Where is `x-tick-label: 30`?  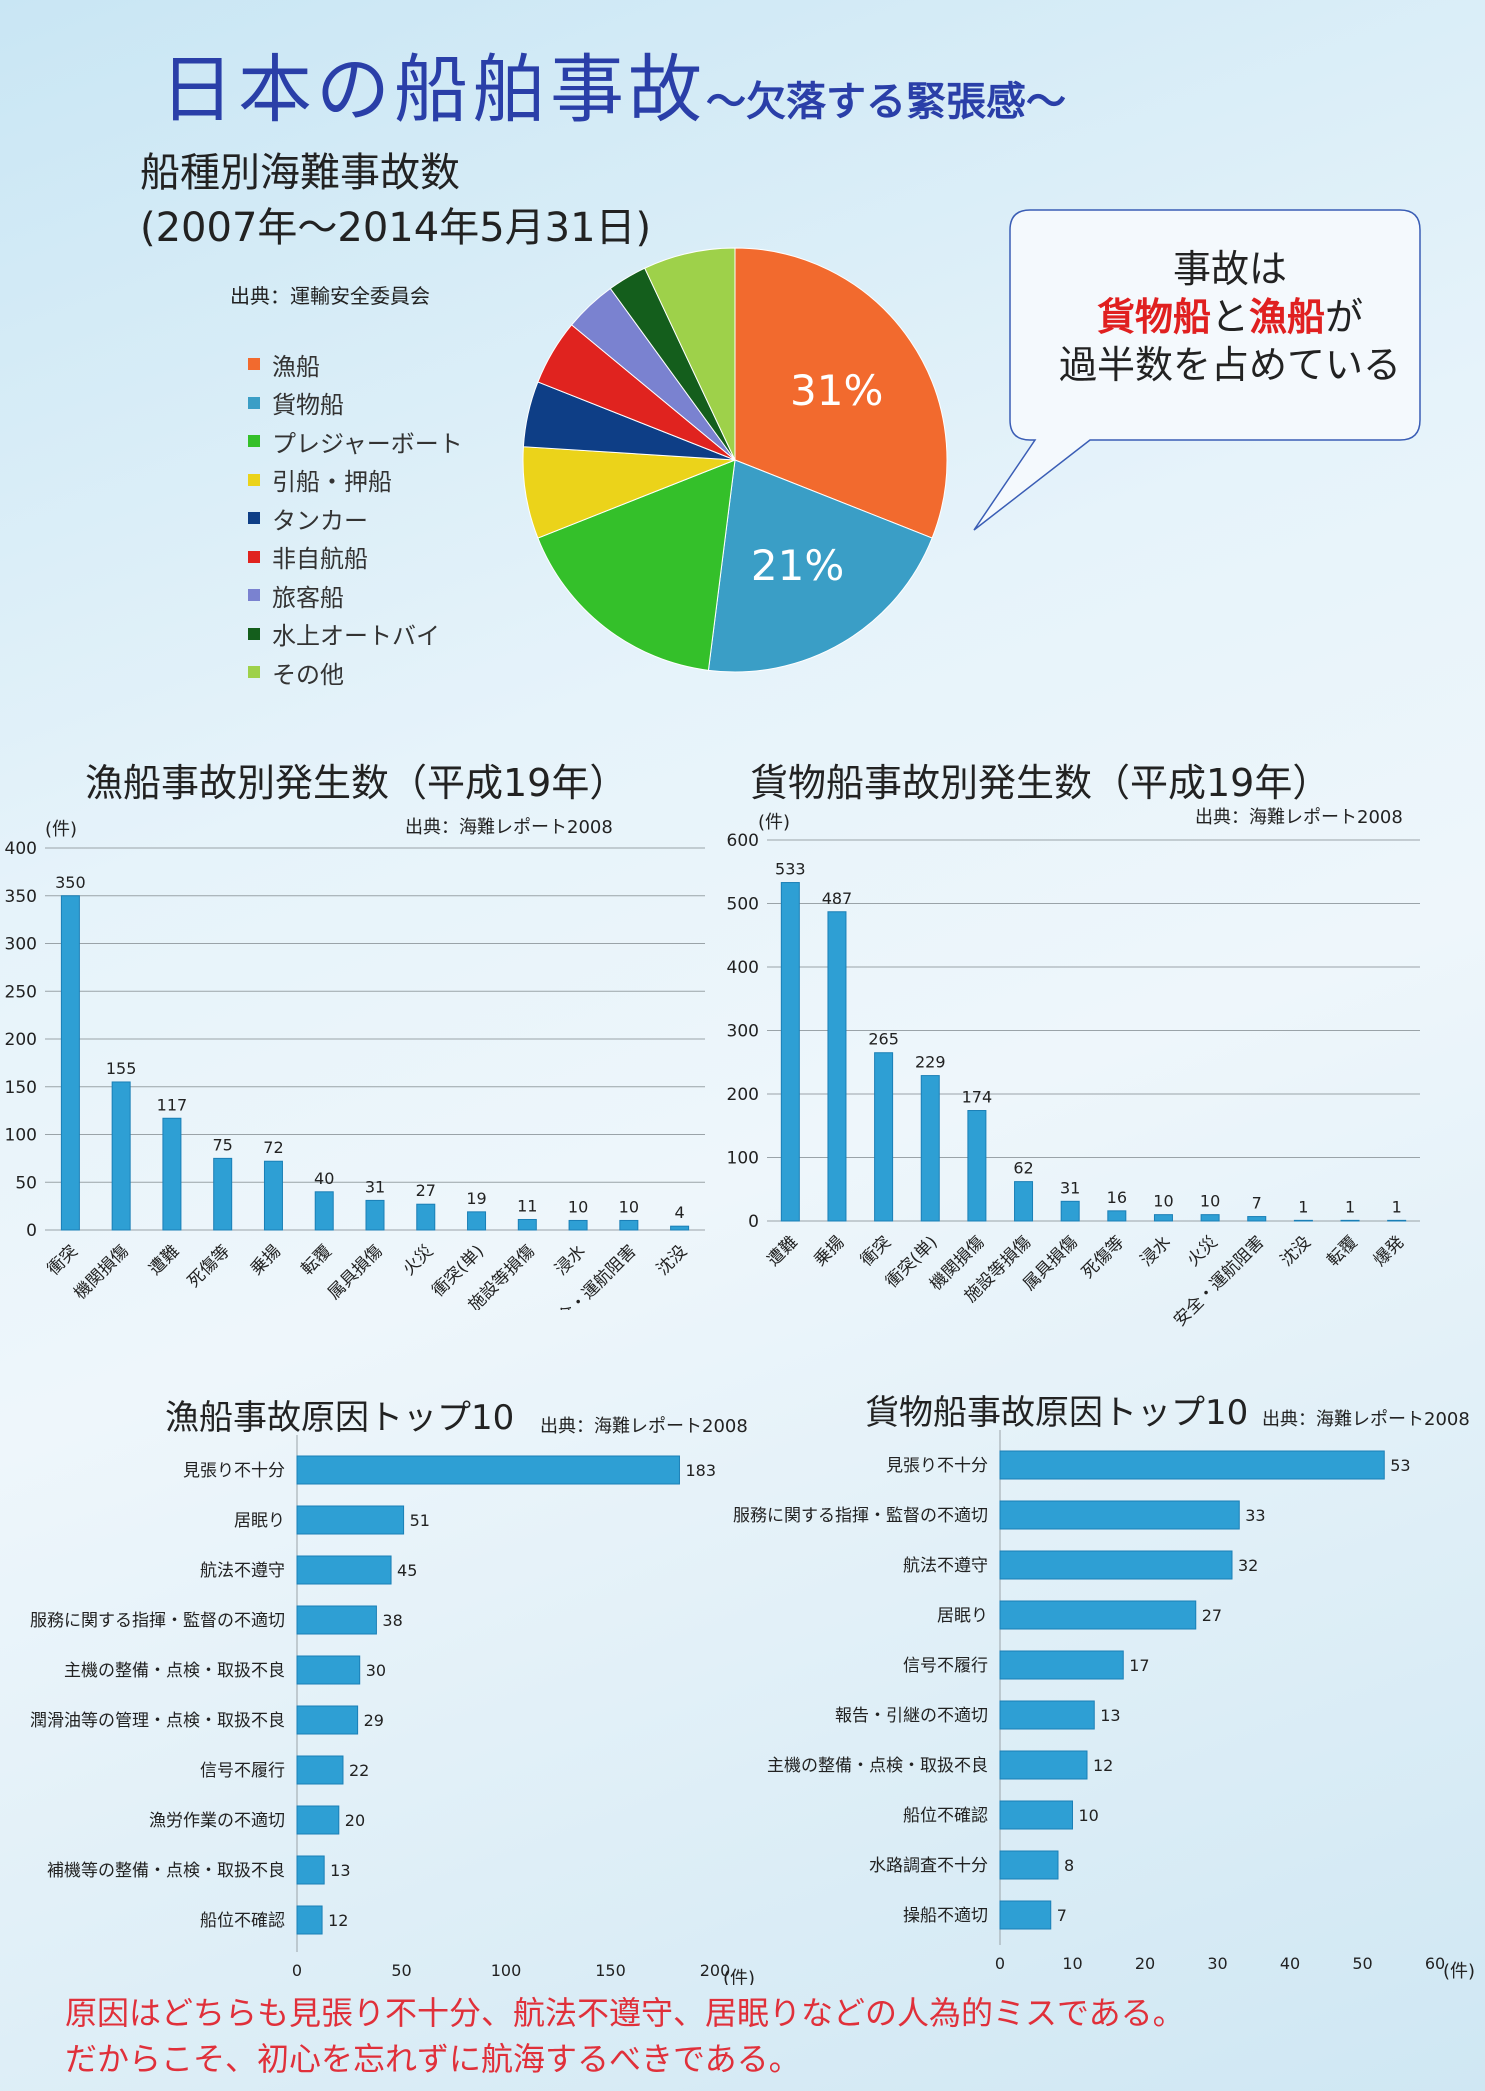 x-tick-label: 30 is located at coordinates (1217, 1963).